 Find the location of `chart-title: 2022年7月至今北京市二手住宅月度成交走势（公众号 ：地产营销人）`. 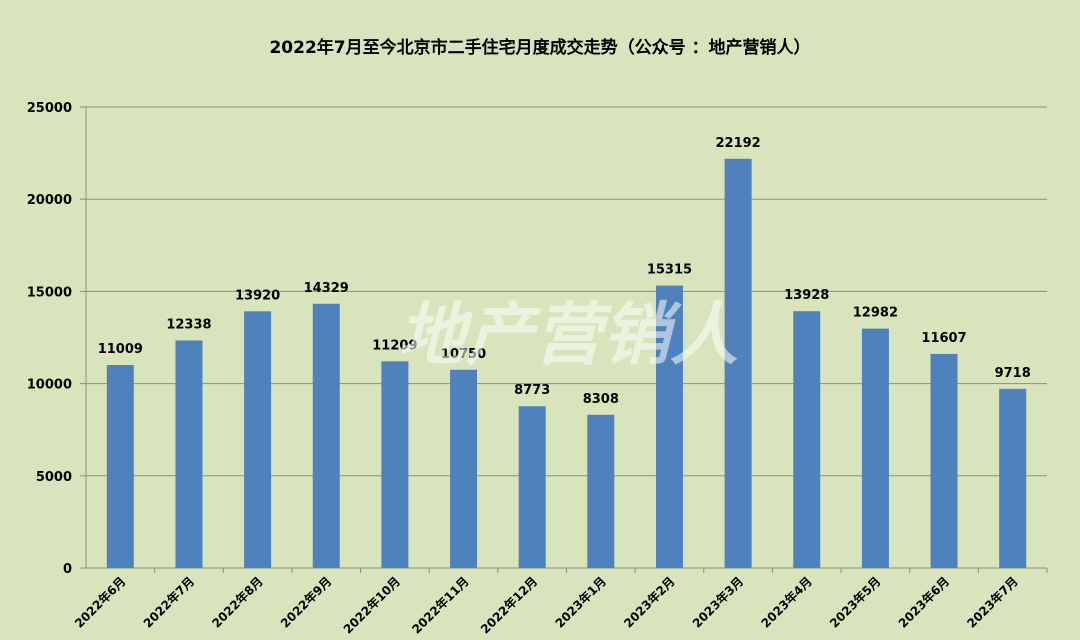

chart-title: 2022年7月至今北京市二手住宅月度成交走势（公众号 ：地产营销人） is located at coordinates (539, 47).